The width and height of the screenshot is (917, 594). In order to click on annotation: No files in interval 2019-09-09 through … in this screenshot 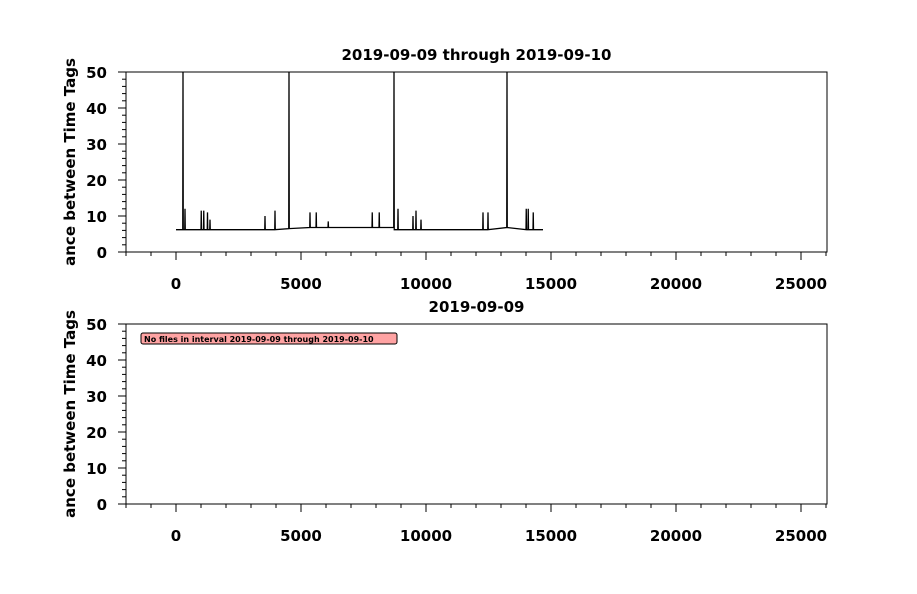, I will do `click(259, 339)`.